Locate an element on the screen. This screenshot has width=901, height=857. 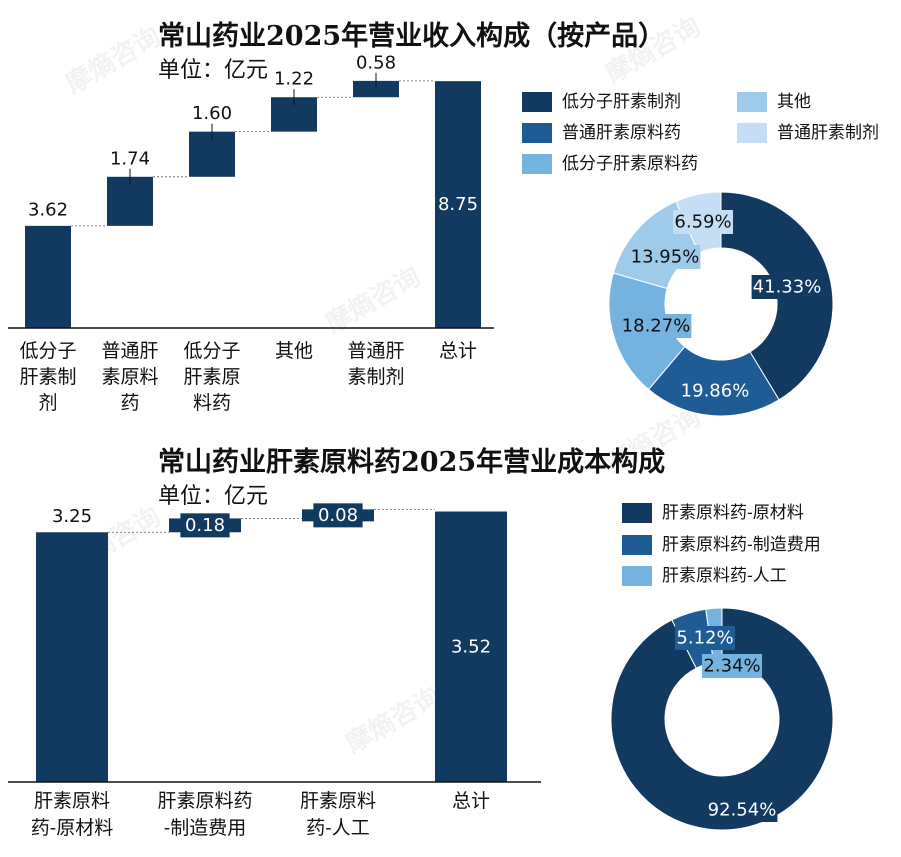
cost-waterfall-value-label: 0.18 is located at coordinates (205, 525).